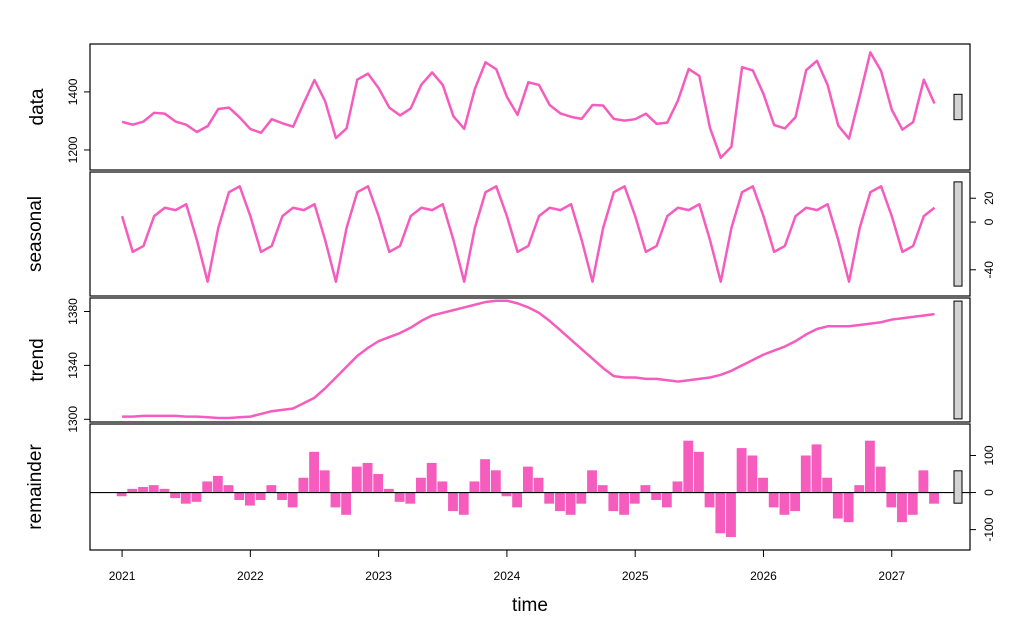  I want to click on x-tick-label: 2021, so click(122, 576).